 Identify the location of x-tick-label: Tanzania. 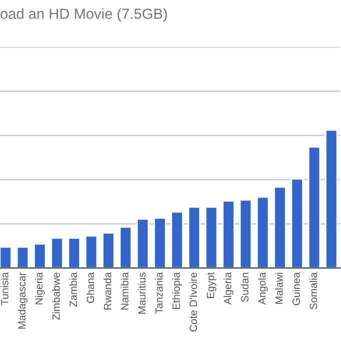
(159, 293).